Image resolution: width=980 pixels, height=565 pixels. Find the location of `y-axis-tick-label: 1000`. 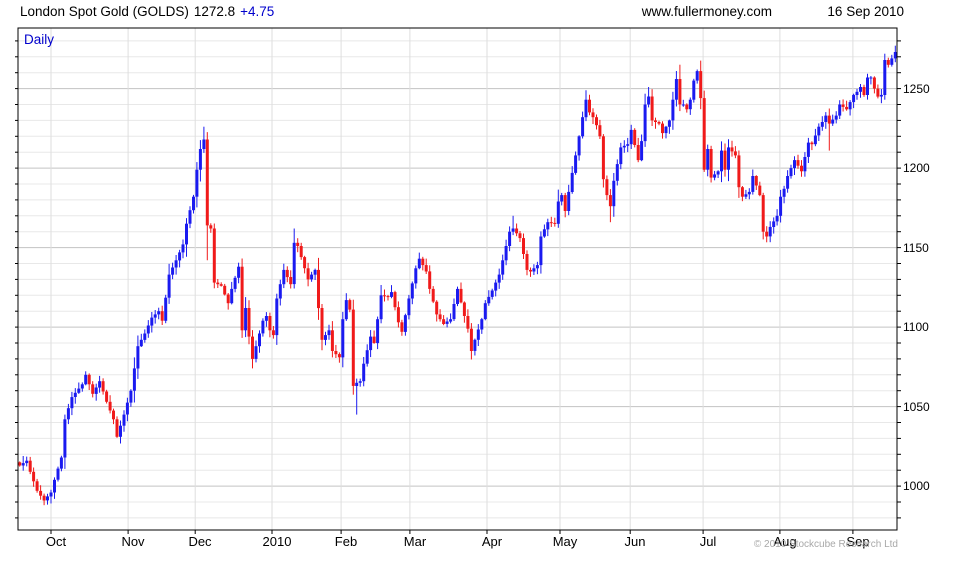

y-axis-tick-label: 1000 is located at coordinates (916, 486).